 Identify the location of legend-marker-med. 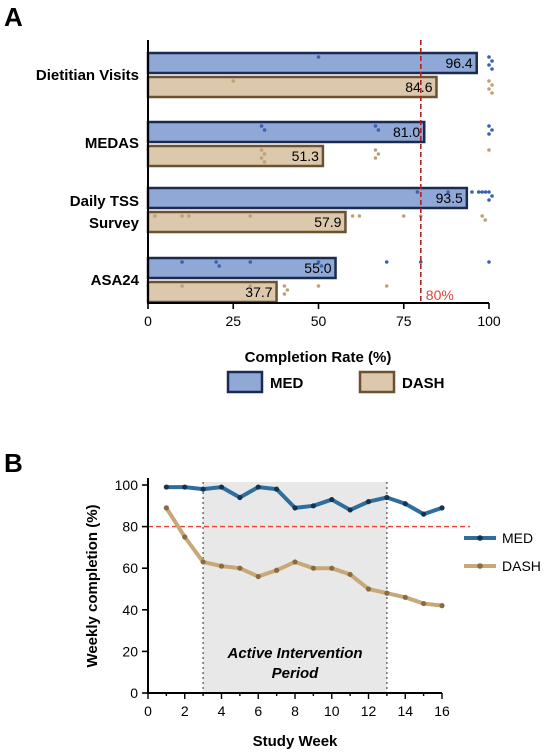
(480, 538).